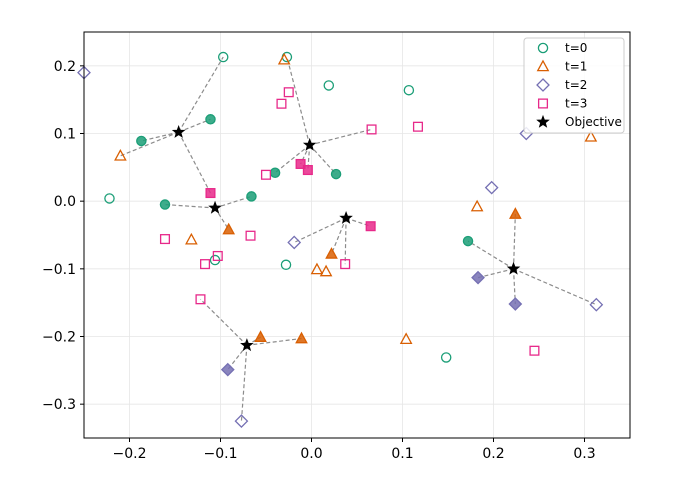  Describe the element at coordinates (65, 202) in the screenshot. I see `y-tick-label: 0.0` at that location.